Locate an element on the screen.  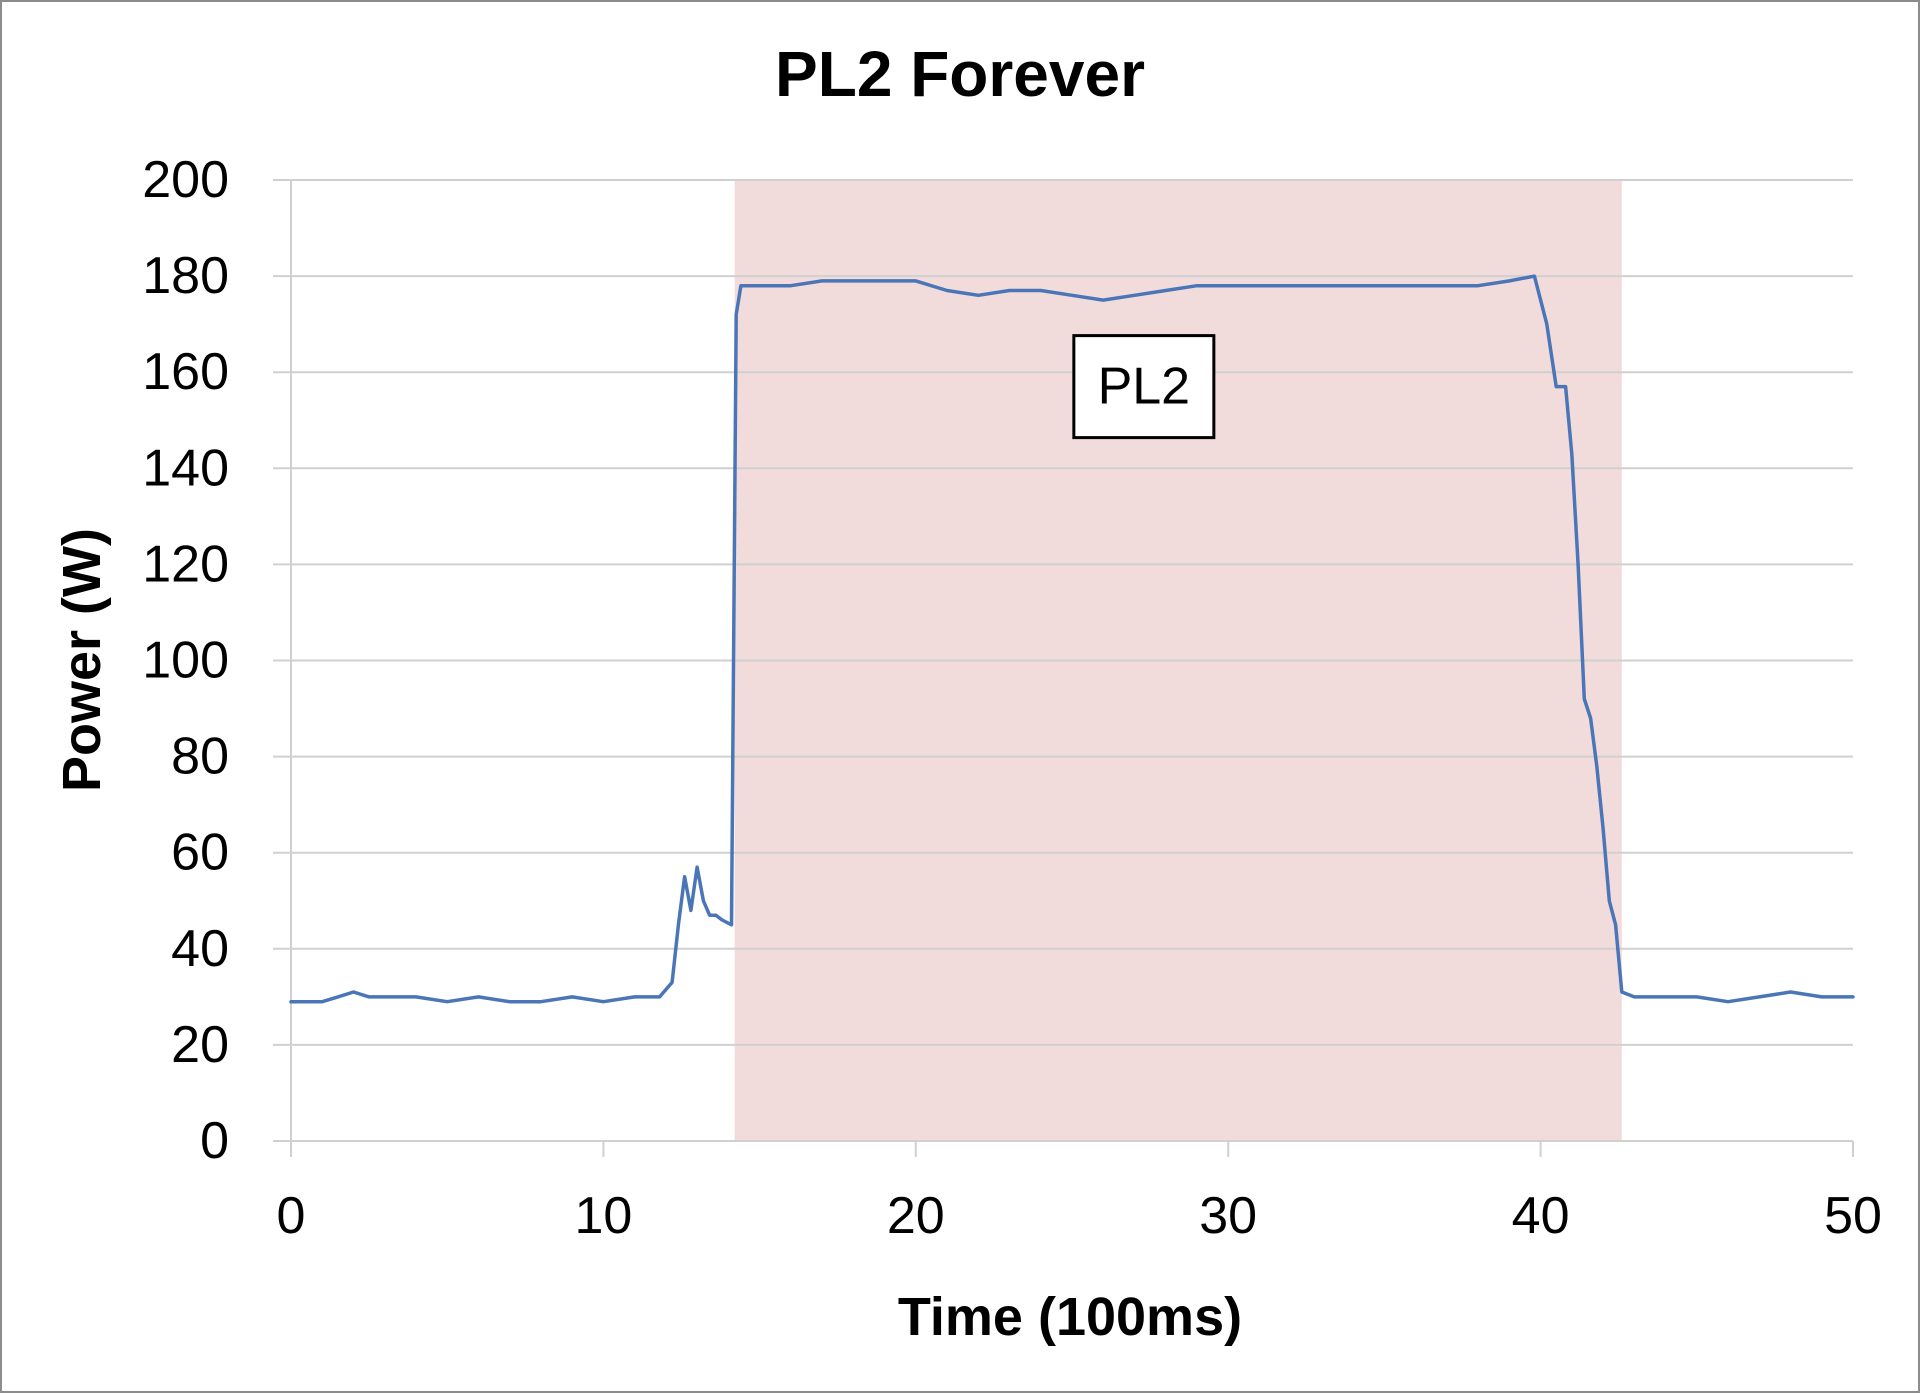
annotation-box is located at coordinates (1144, 387).